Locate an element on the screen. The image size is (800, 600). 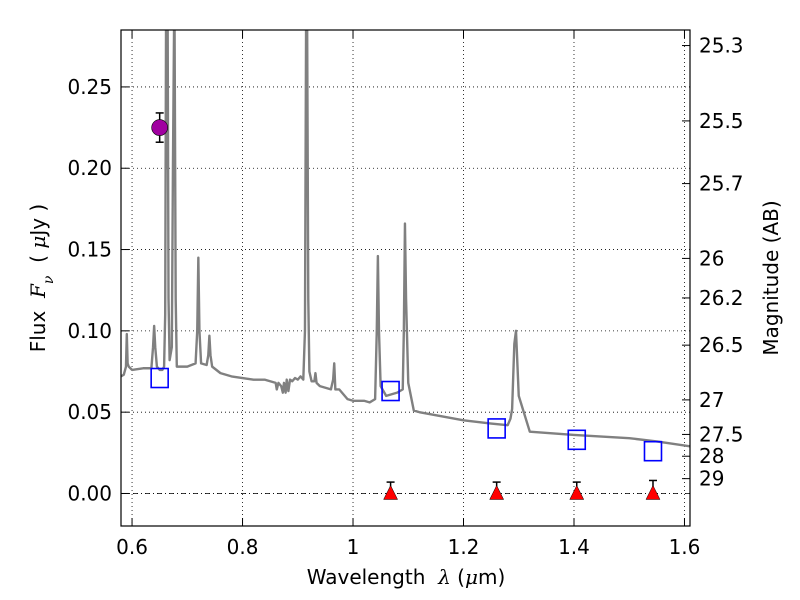
detection-point is located at coordinates (159, 127).